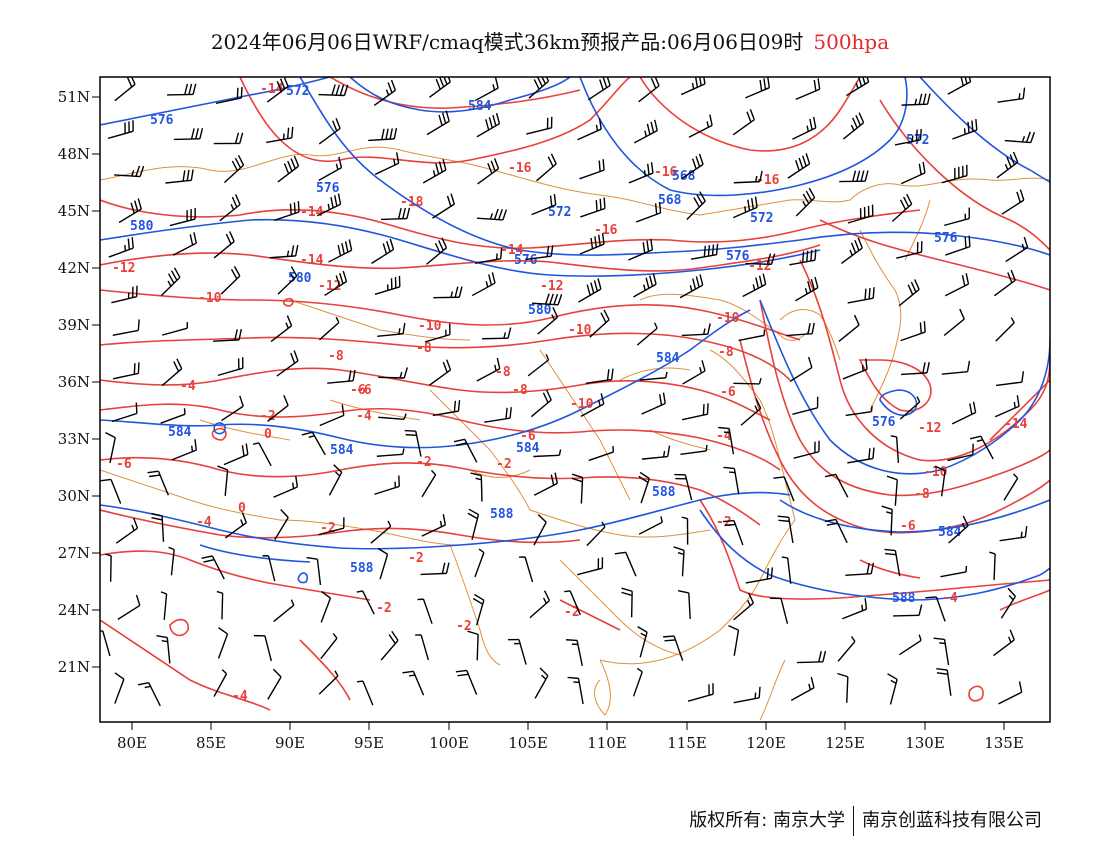 This screenshot has width=1100, height=850. I want to click on temp-label: -12, so click(759, 266).